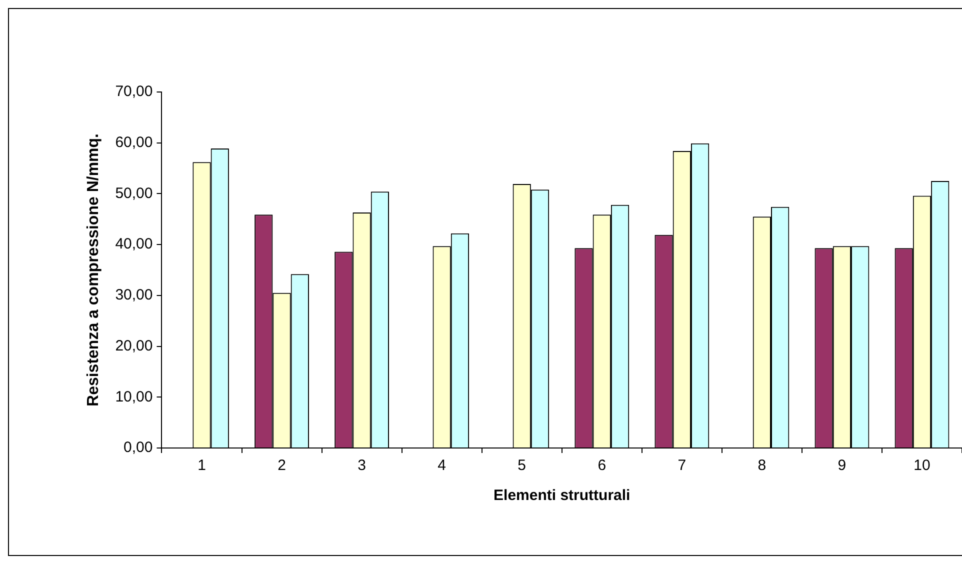  What do you see at coordinates (362, 465) in the screenshot?
I see `x-tick-label: 3` at bounding box center [362, 465].